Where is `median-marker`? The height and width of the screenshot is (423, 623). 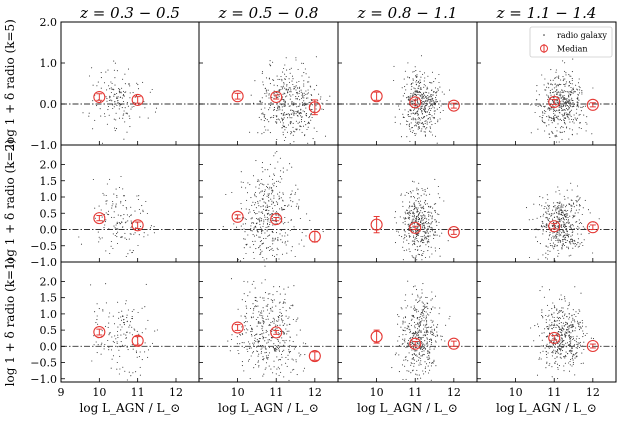
median-marker is located at coordinates (415, 102).